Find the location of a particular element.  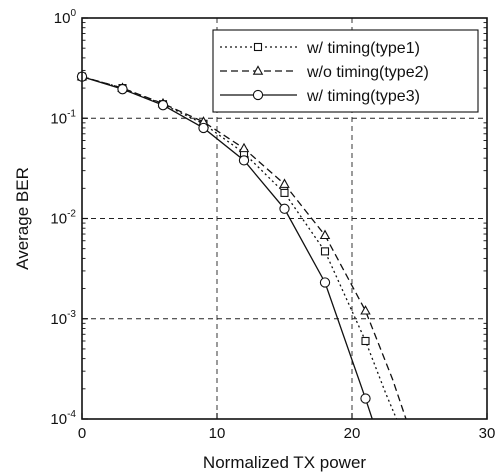

y-tick-label: 10⁻¹ is located at coordinates (63, 117).